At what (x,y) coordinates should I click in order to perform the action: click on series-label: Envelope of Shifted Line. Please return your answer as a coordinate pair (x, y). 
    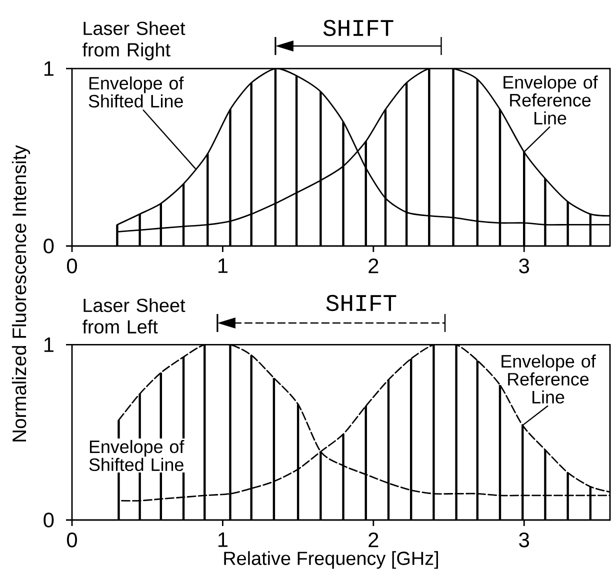
    Looking at the image, I should click on (136, 456).